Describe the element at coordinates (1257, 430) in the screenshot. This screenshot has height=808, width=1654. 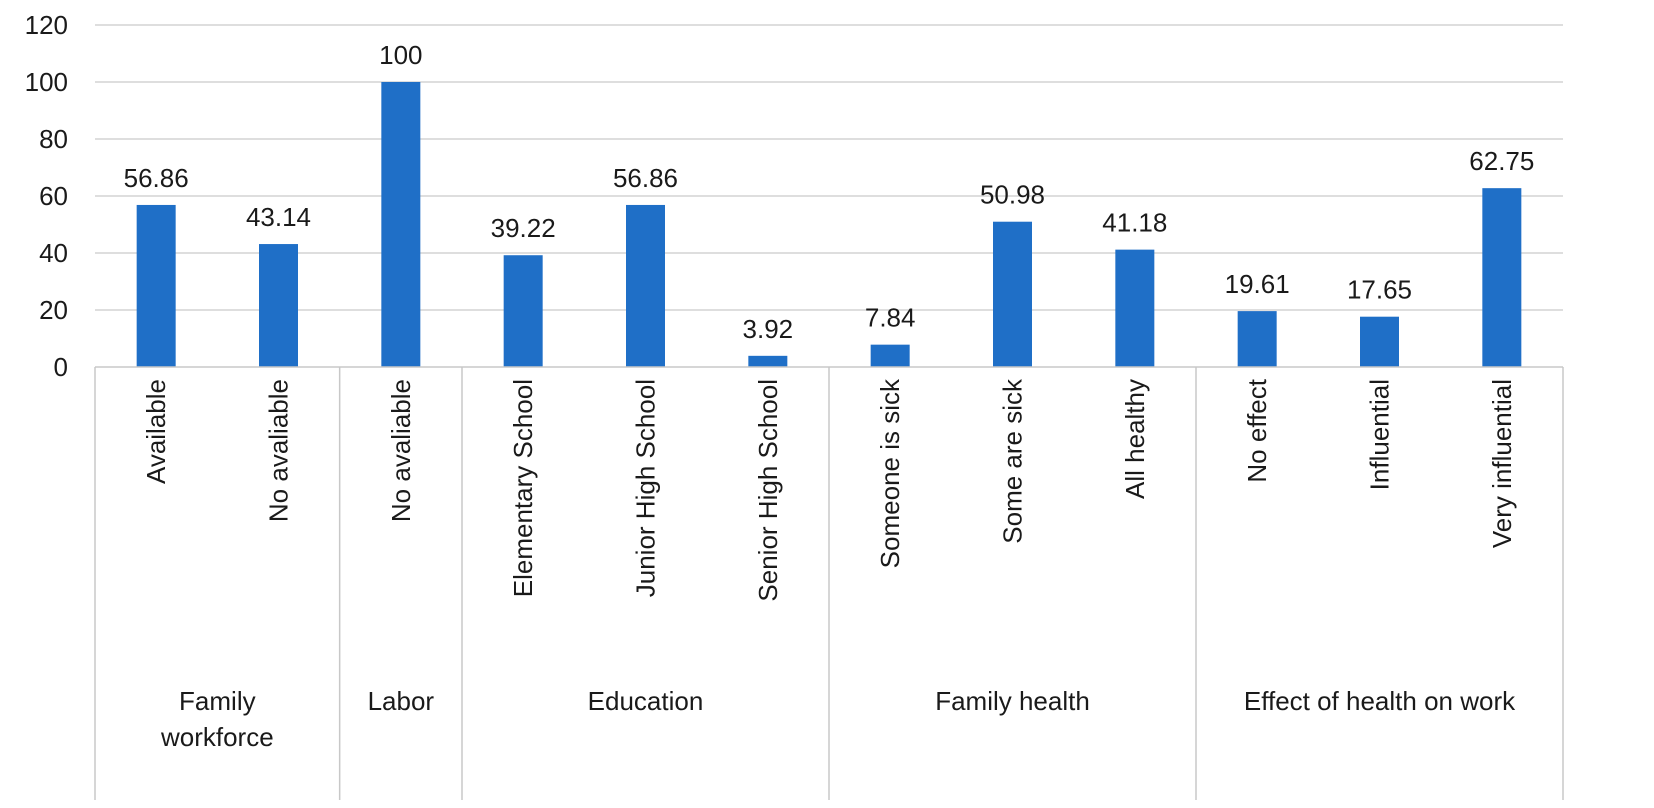
I see `x-tick-label: No effect` at that location.